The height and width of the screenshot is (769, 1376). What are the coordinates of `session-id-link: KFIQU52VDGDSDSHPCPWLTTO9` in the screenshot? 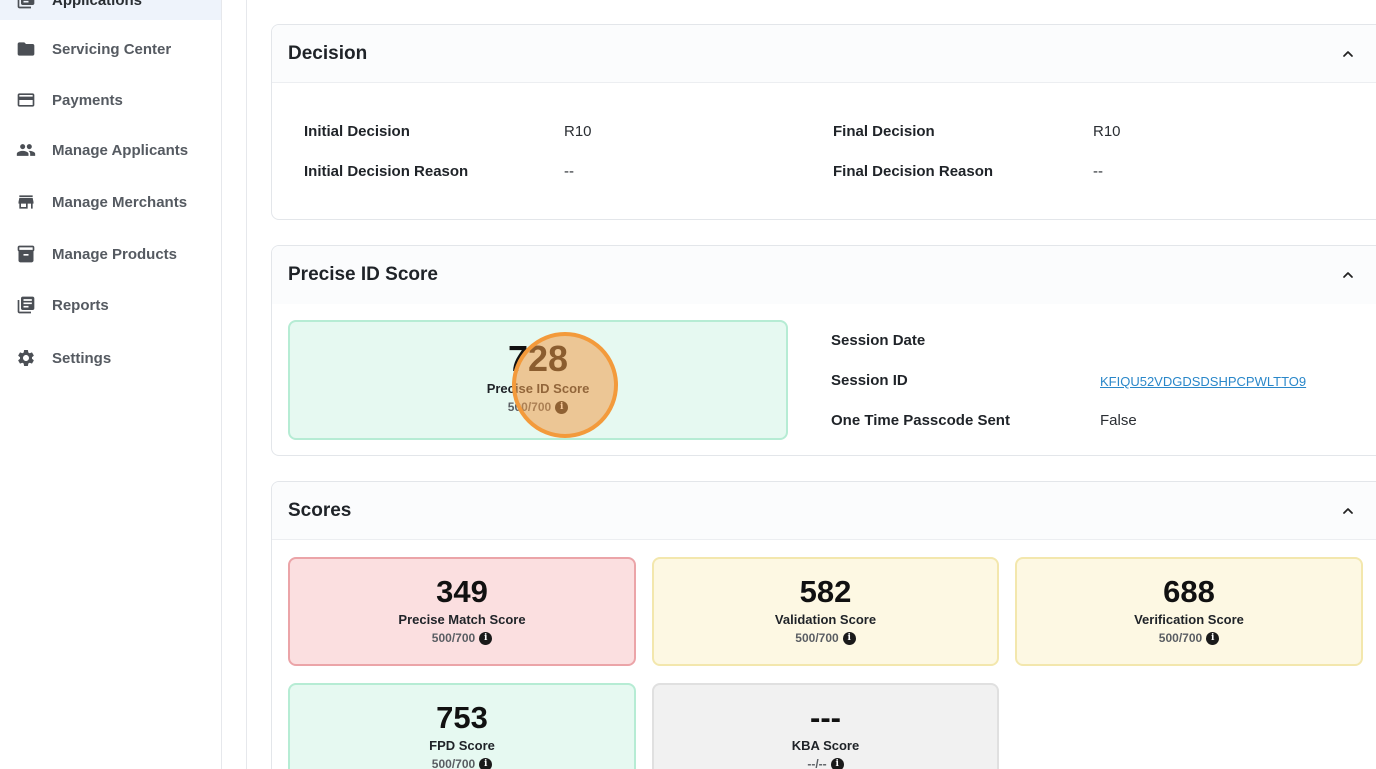 It's located at (1203, 381).